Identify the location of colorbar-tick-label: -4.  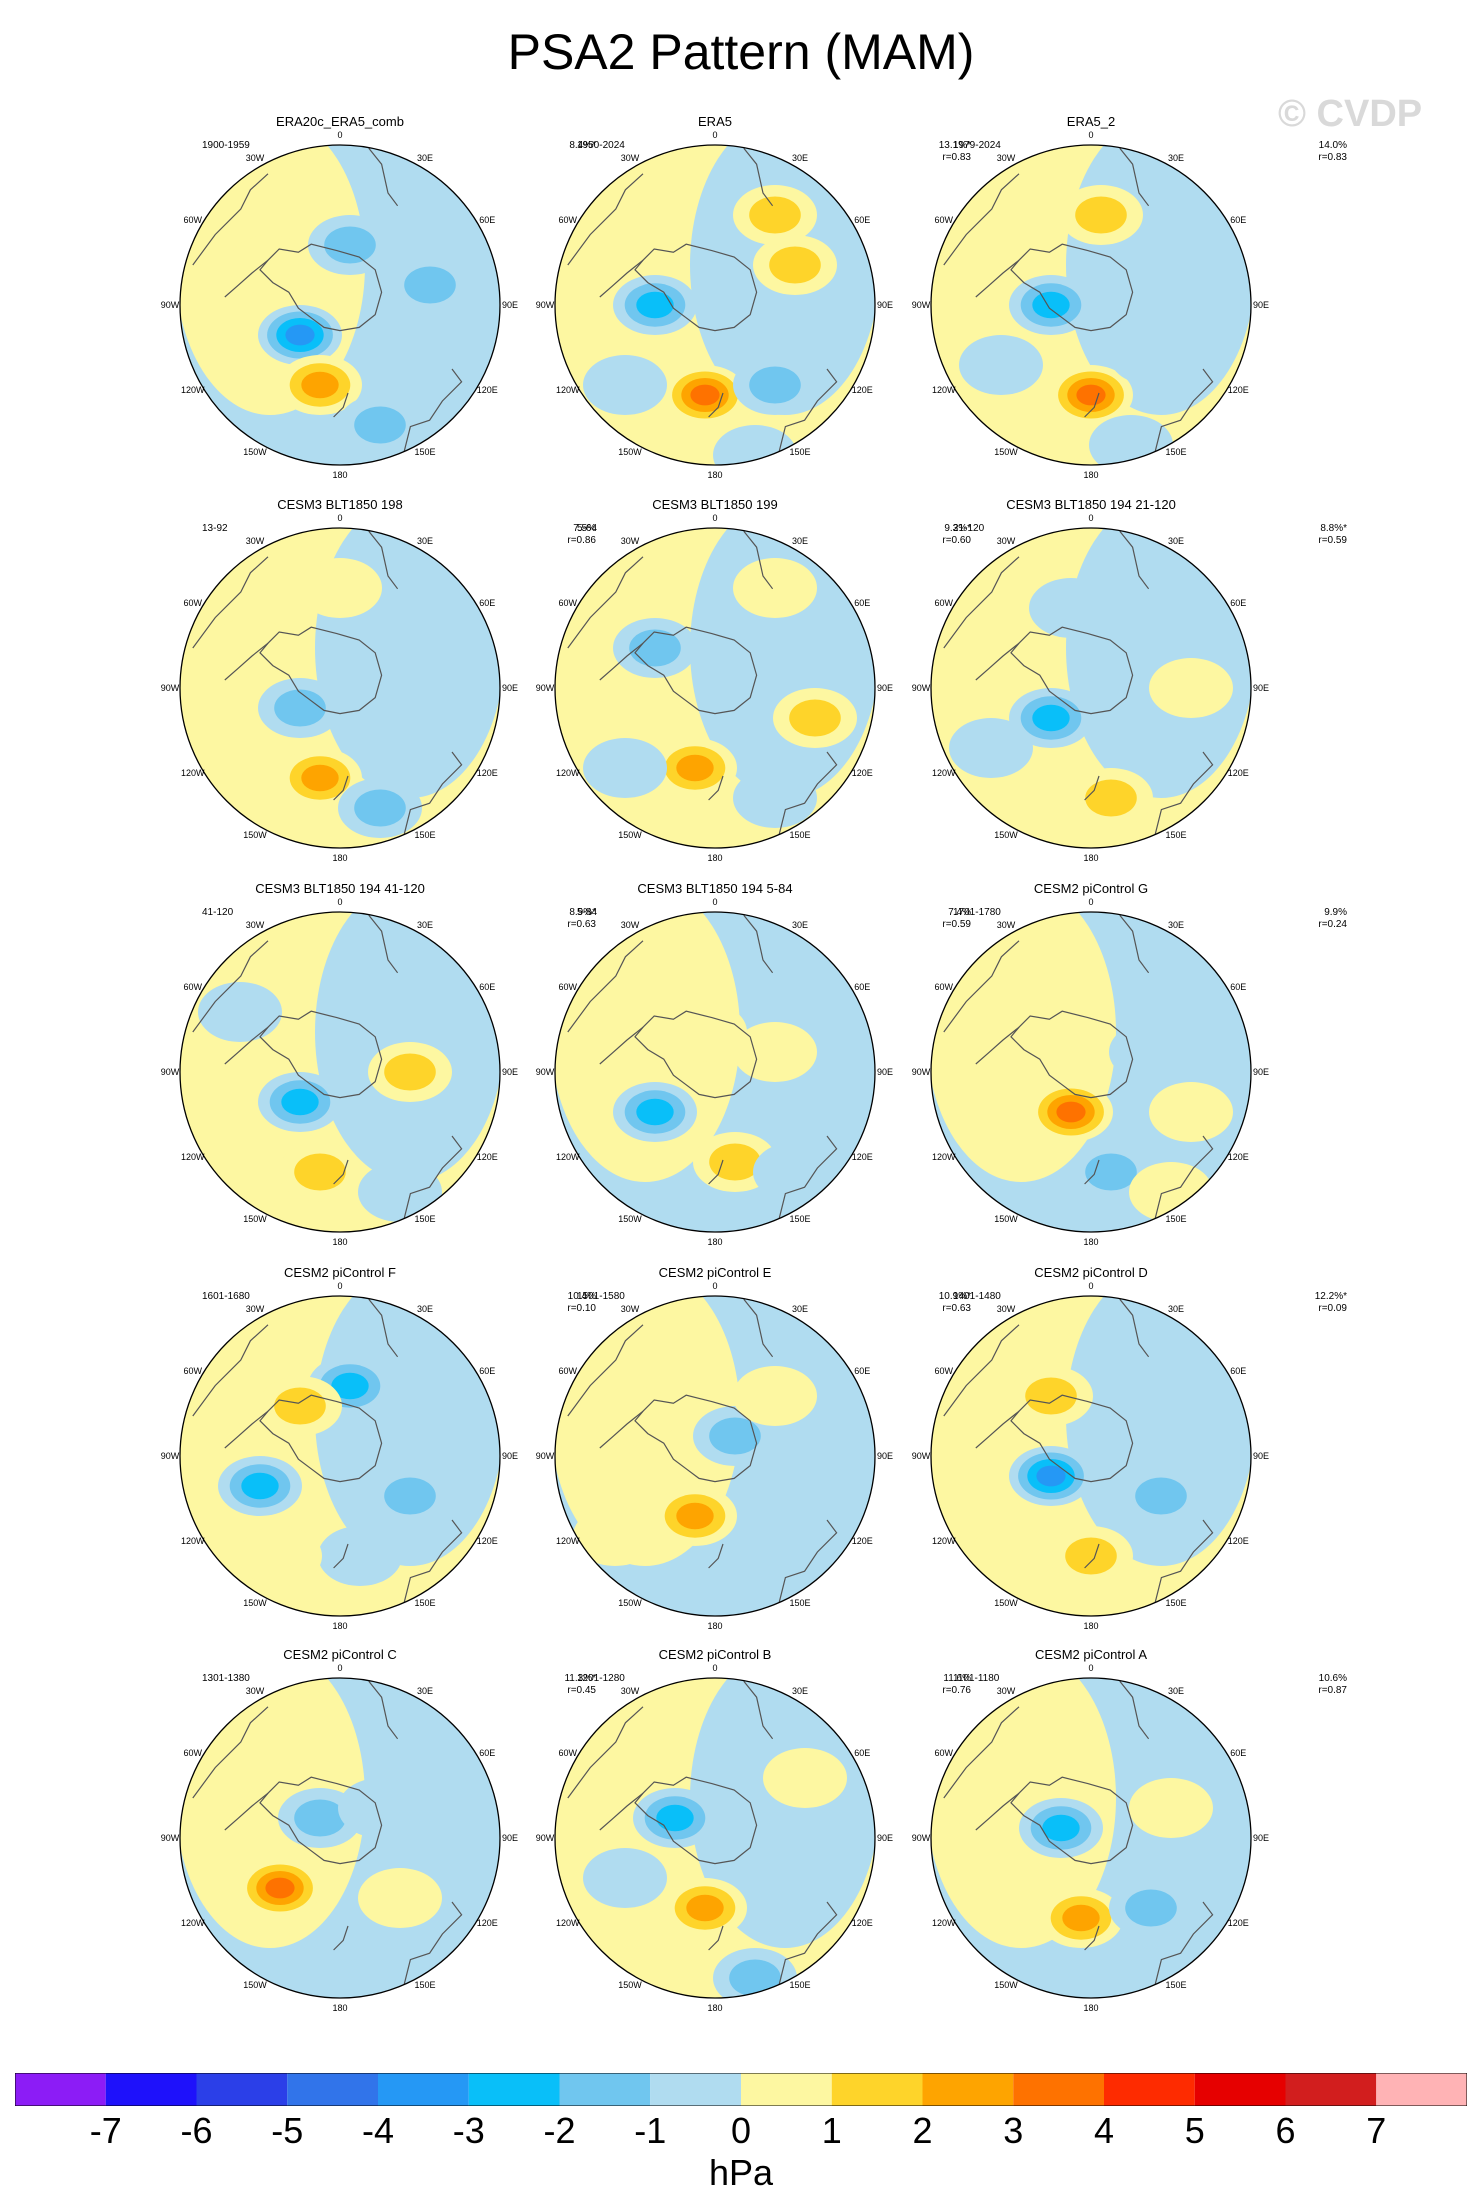
(377, 2130).